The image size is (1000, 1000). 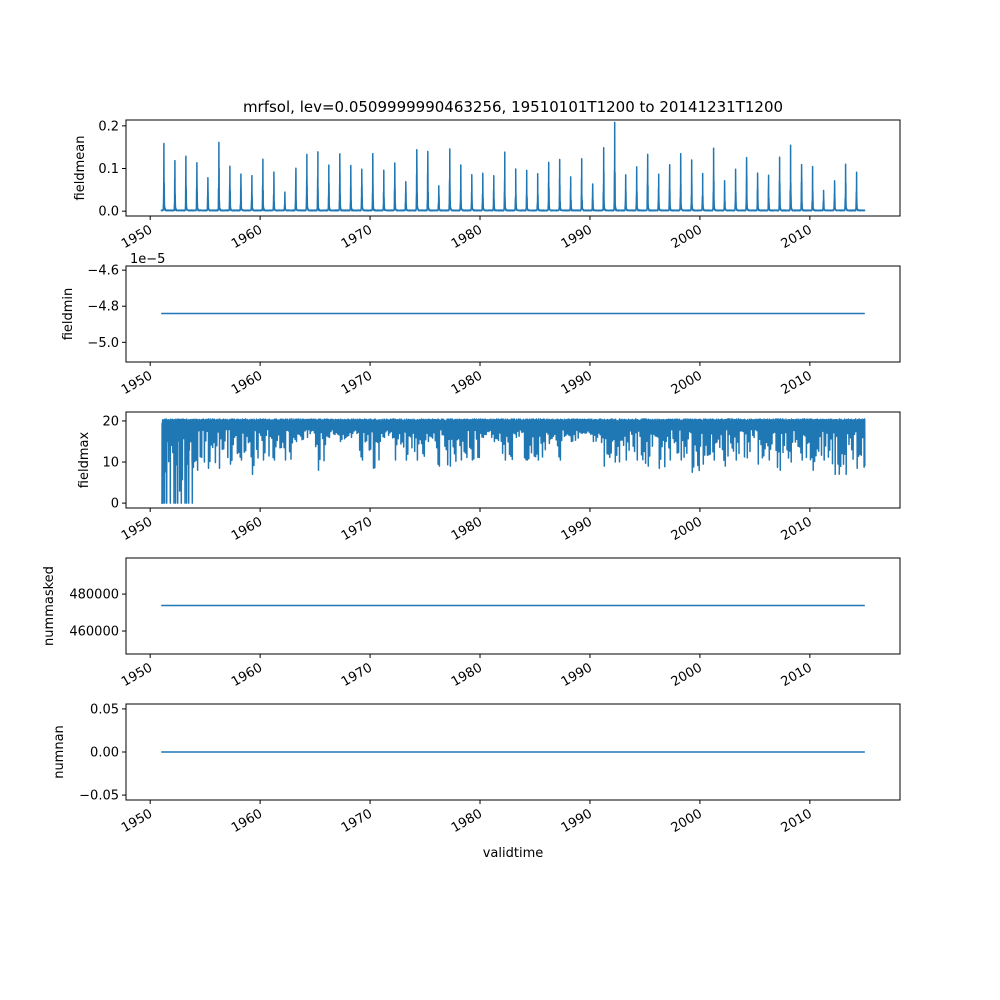 I want to click on y-axis-label: numnan, so click(x=59, y=752).